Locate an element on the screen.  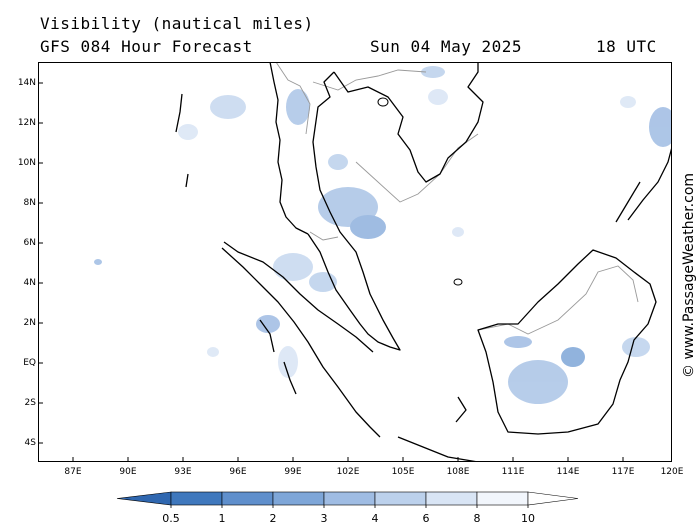
lon-label-102e: 102E is located at coordinates (348, 472).